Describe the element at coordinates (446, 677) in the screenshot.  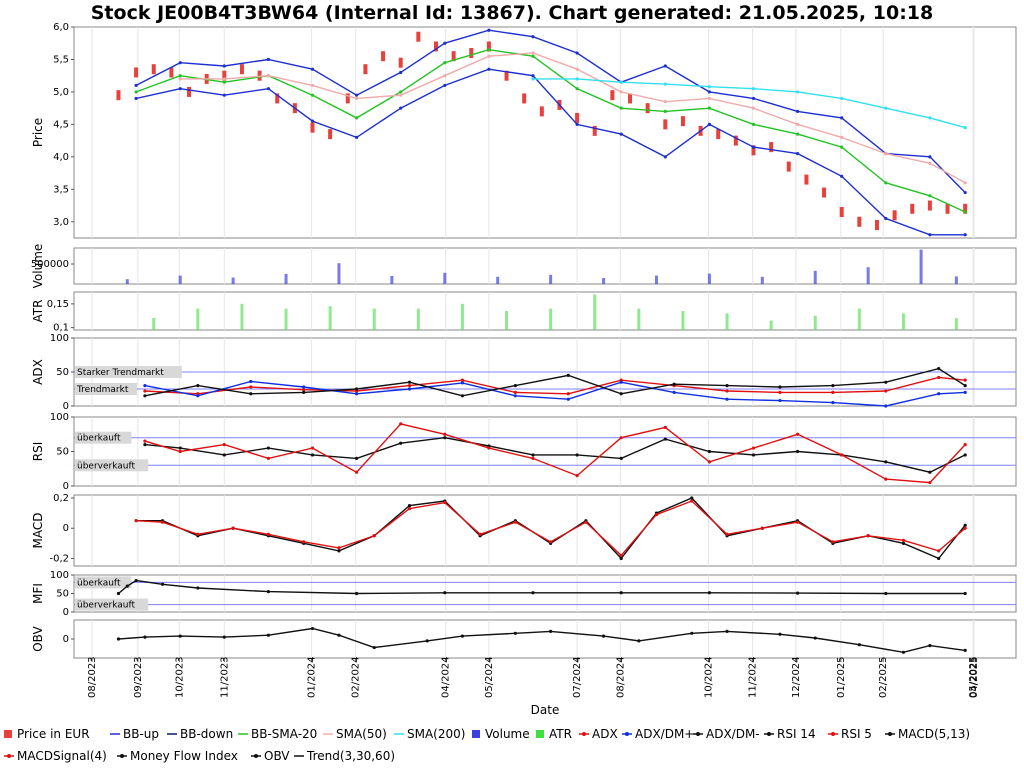
I see `x-tick-label: 04/2024` at that location.